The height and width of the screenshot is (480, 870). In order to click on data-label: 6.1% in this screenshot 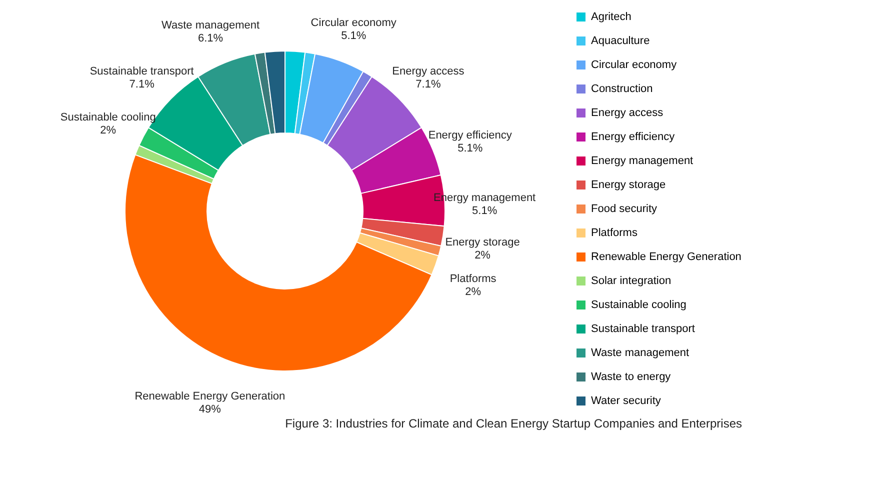, I will do `click(211, 38)`.